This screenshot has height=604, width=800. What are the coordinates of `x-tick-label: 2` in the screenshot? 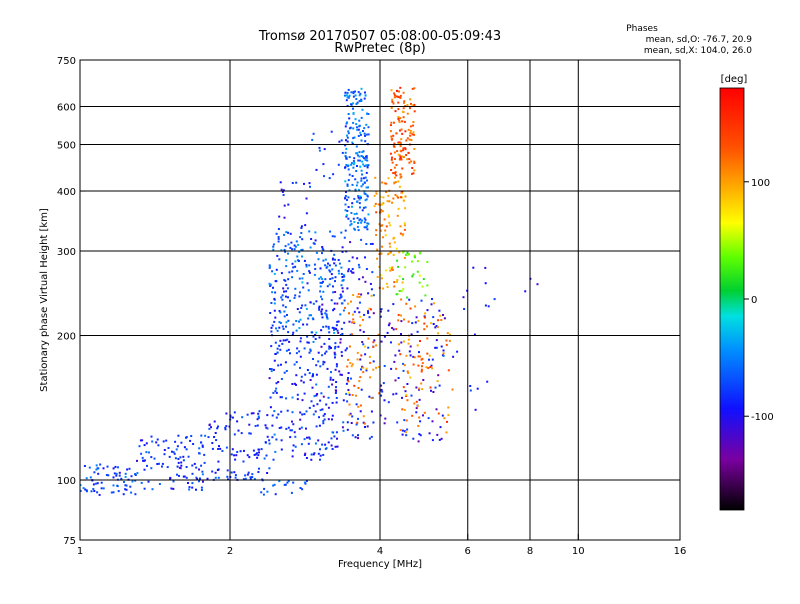 It's located at (230, 551).